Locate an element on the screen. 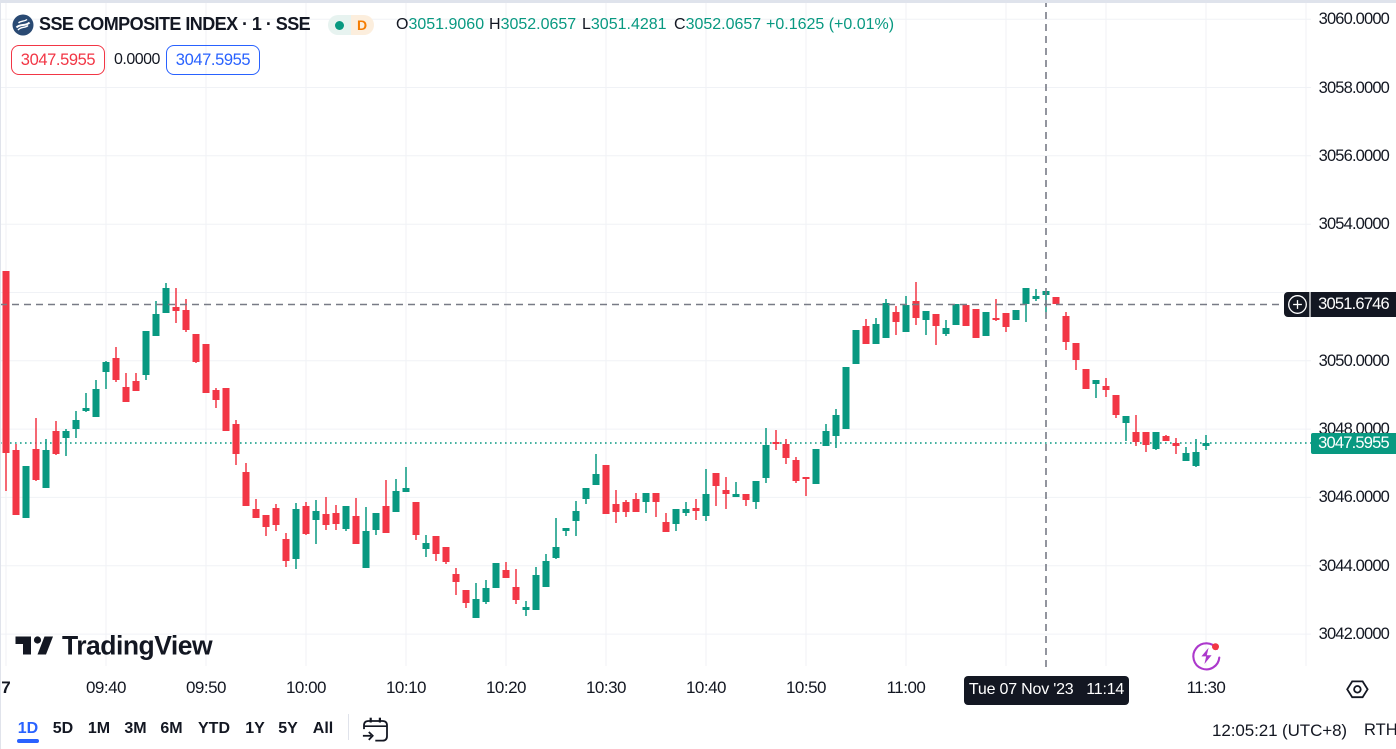 The height and width of the screenshot is (749, 1396). svg-text: TradingView is located at coordinates (137, 647).